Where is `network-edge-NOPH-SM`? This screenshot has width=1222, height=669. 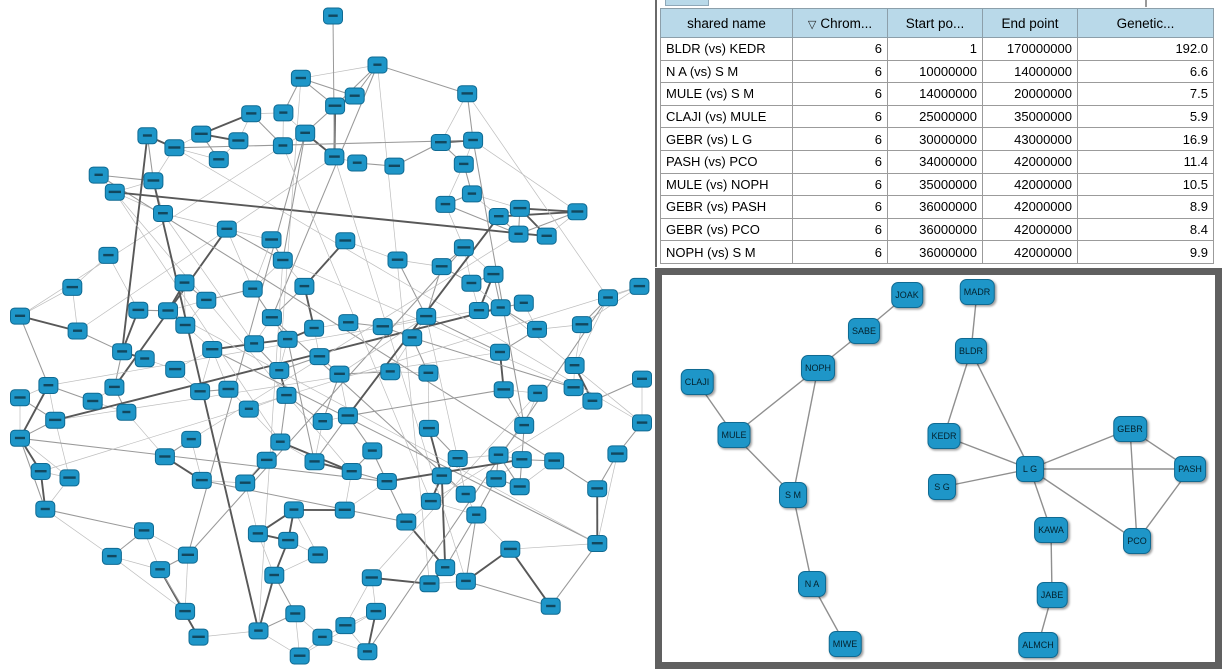
network-edge-NOPH-SM is located at coordinates (805, 431).